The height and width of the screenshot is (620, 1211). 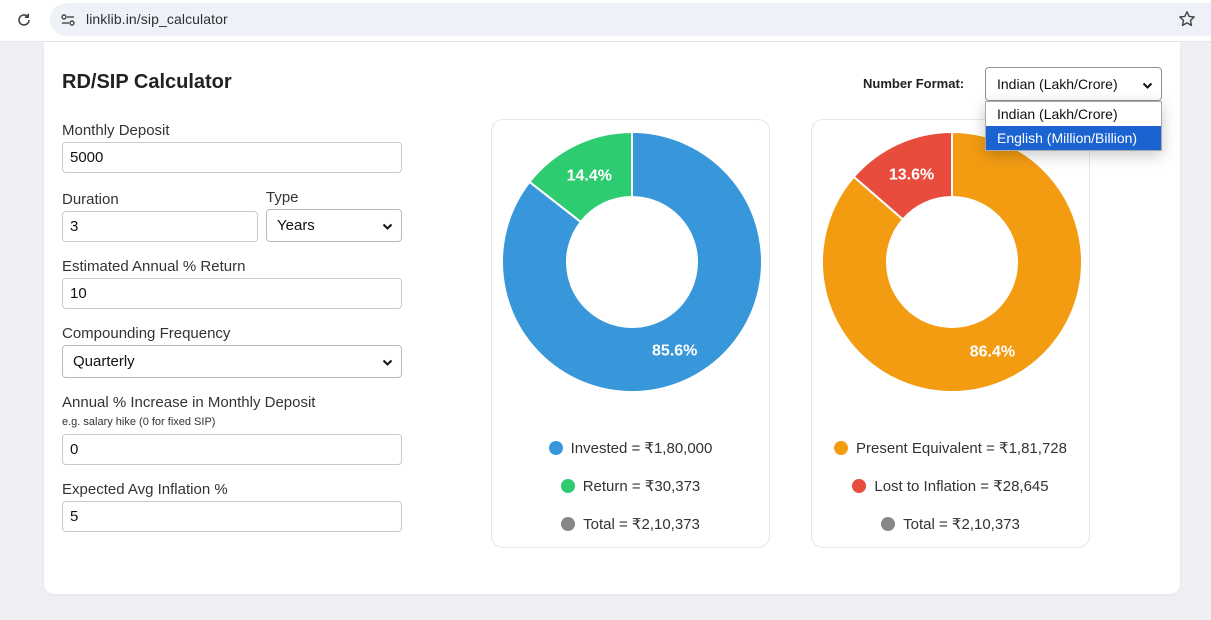 I want to click on legend-text: Present Equivalent = ₹1,81,728, so click(x=961, y=448).